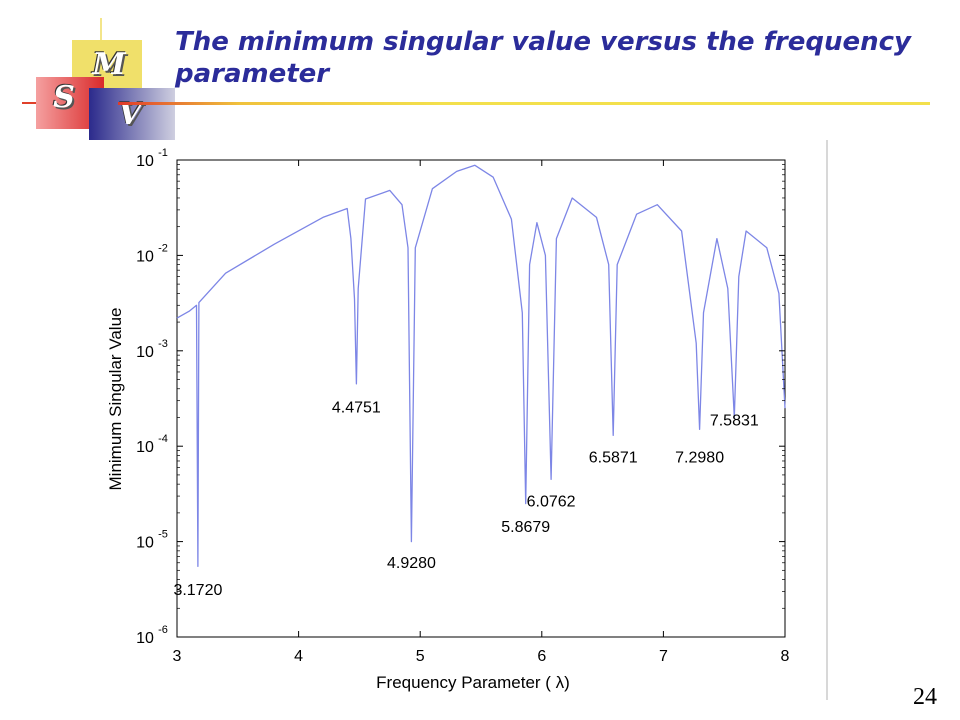 The image size is (960, 720). I want to click on logo-m-letter: M, so click(109, 64).